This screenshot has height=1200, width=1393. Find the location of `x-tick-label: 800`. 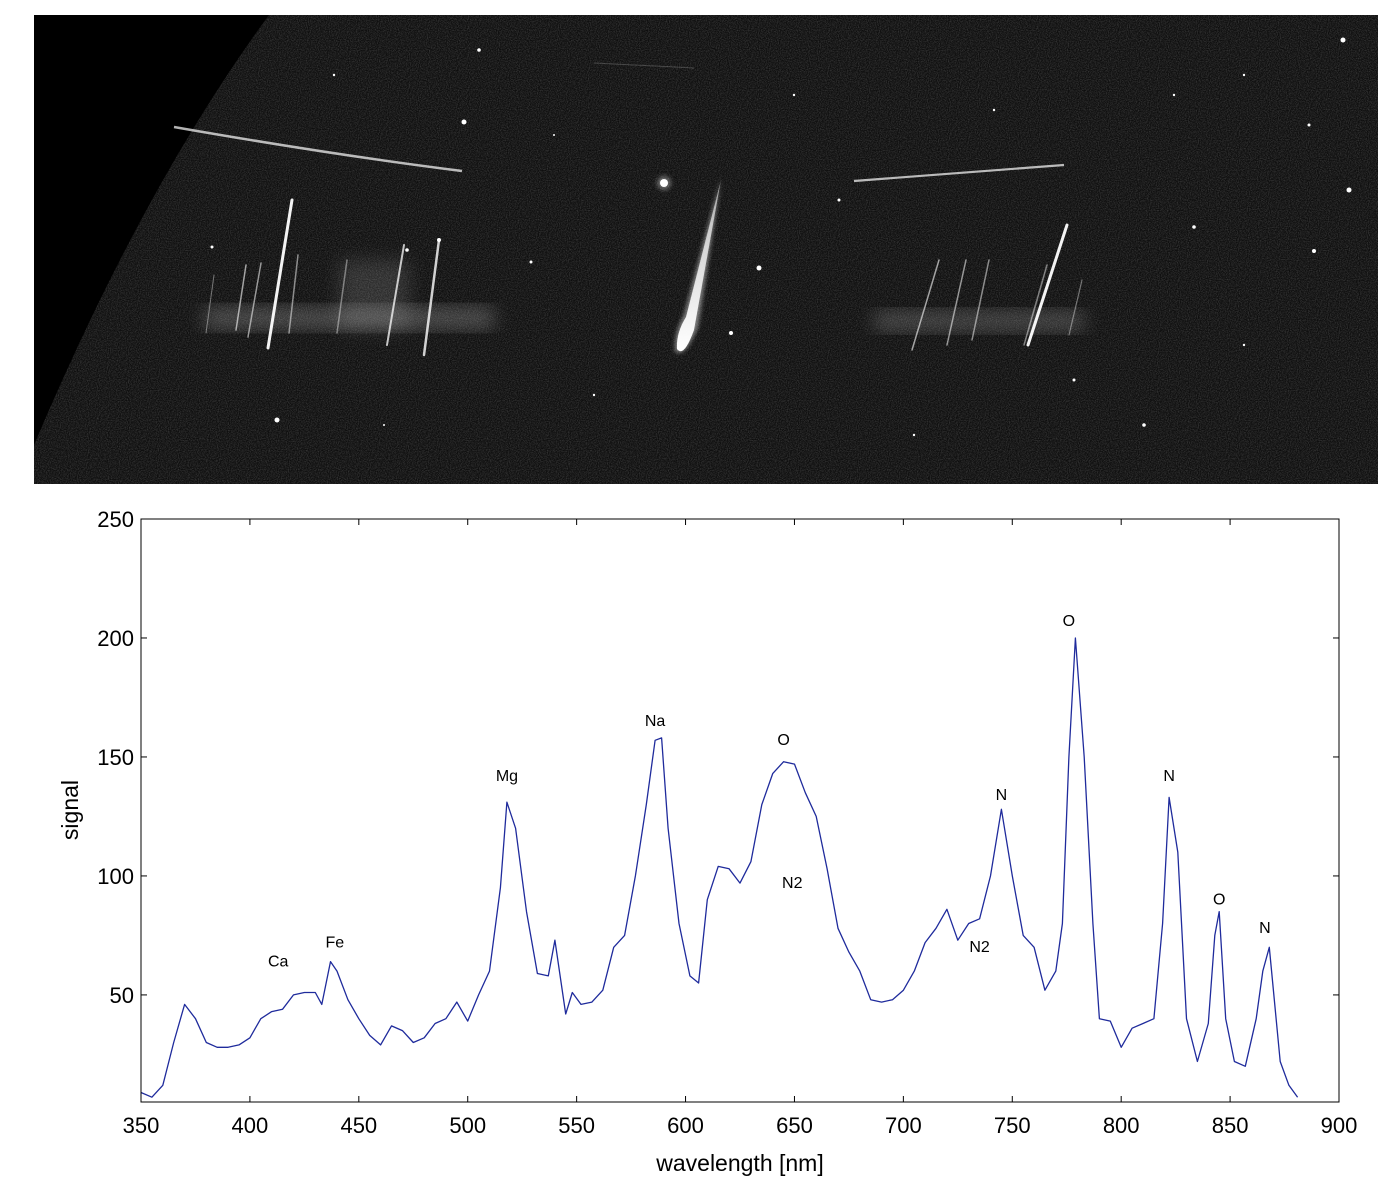

x-tick-label: 800 is located at coordinates (1121, 1125).